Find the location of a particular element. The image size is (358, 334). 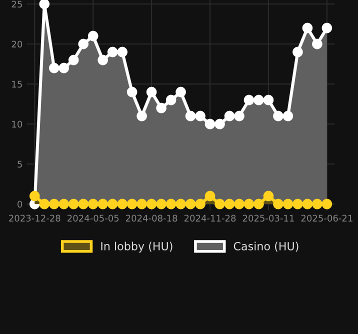

x-tick-label: 2024-11-28 is located at coordinates (210, 218).